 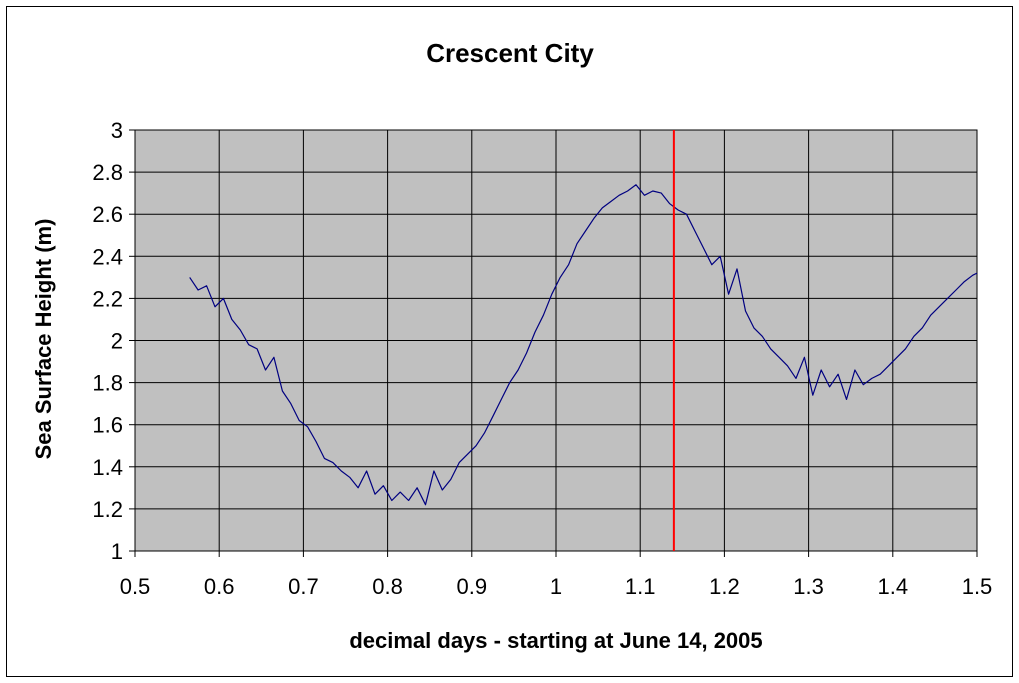 I want to click on x-tick-label: 1.1, so click(x=640, y=586).